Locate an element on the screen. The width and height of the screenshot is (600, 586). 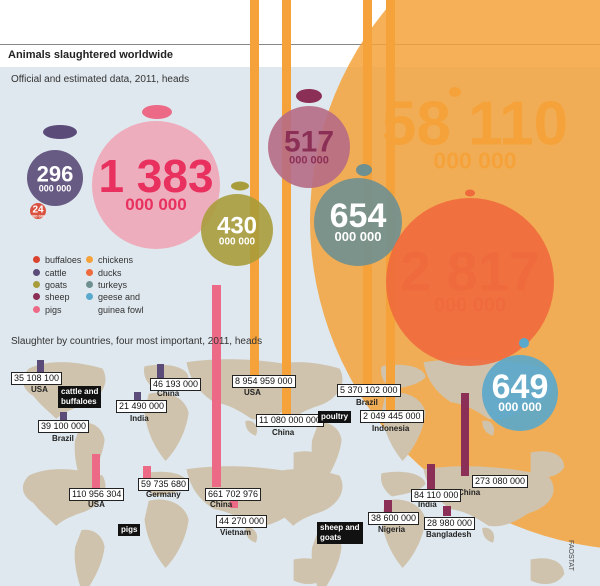
country-label-pigs-usa: USA is located at coordinates (96, 504).